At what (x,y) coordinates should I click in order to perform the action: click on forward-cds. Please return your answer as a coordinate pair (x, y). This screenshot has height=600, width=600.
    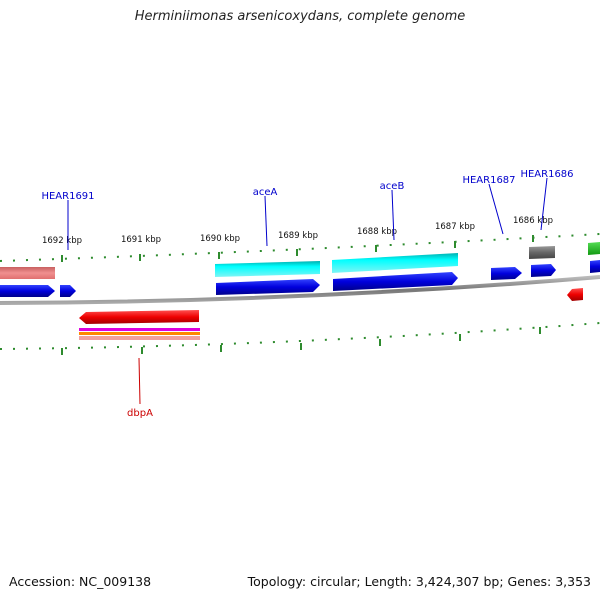
    Looking at the image, I should click on (300, 278).